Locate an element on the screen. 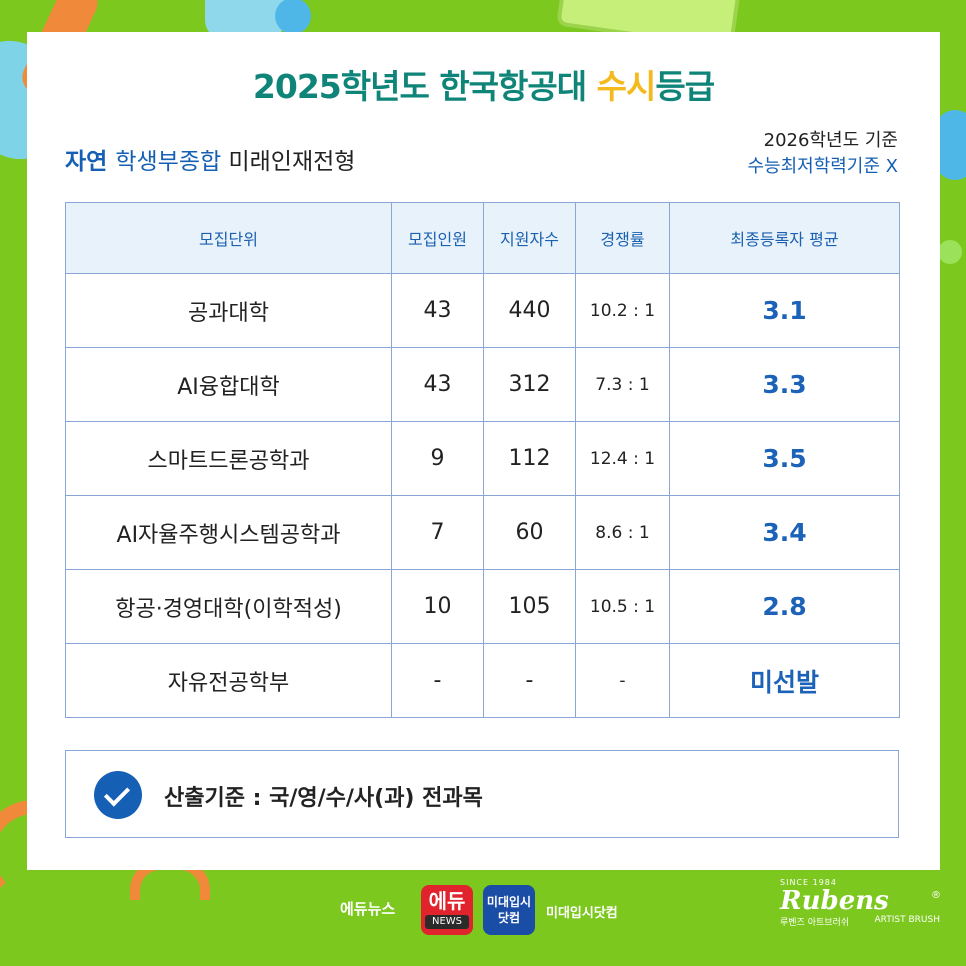 Image resolution: width=966 pixels, height=966 pixels. subtitle-name: 미래인재전형 is located at coordinates (288, 162).